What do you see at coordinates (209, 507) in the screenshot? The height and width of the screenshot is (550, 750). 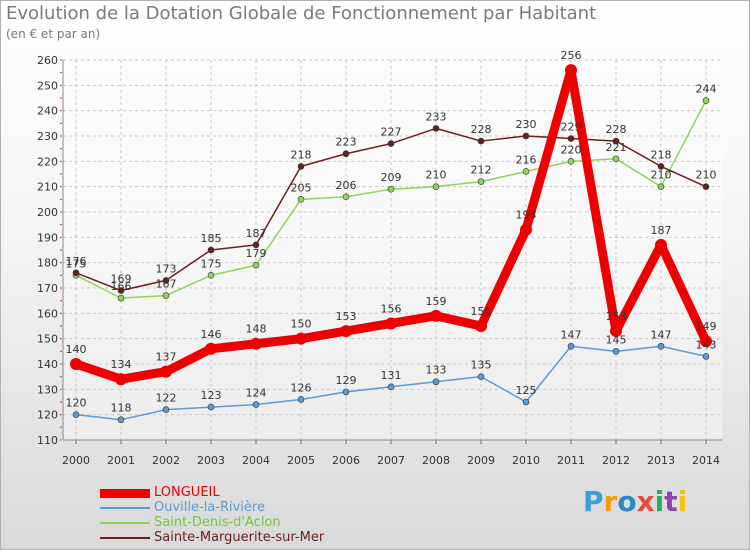 I see `legend-label: Ouville-la-Rivière` at bounding box center [209, 507].